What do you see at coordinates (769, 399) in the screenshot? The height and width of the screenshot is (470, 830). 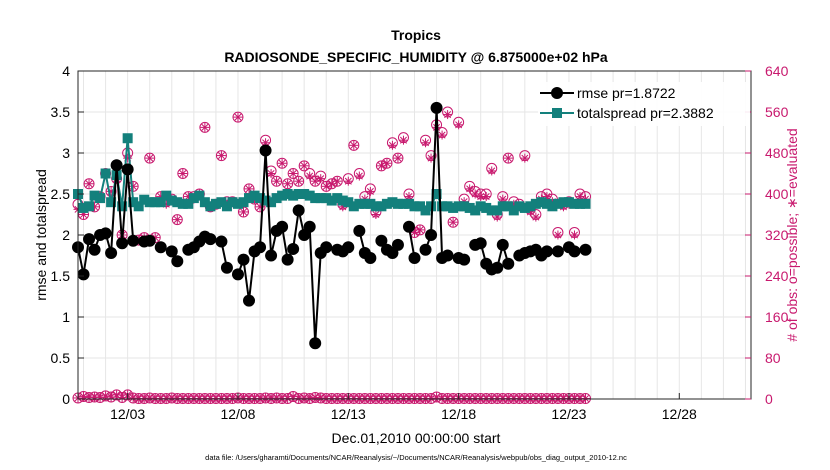 I see `y-right-tick-label: 0` at bounding box center [769, 399].